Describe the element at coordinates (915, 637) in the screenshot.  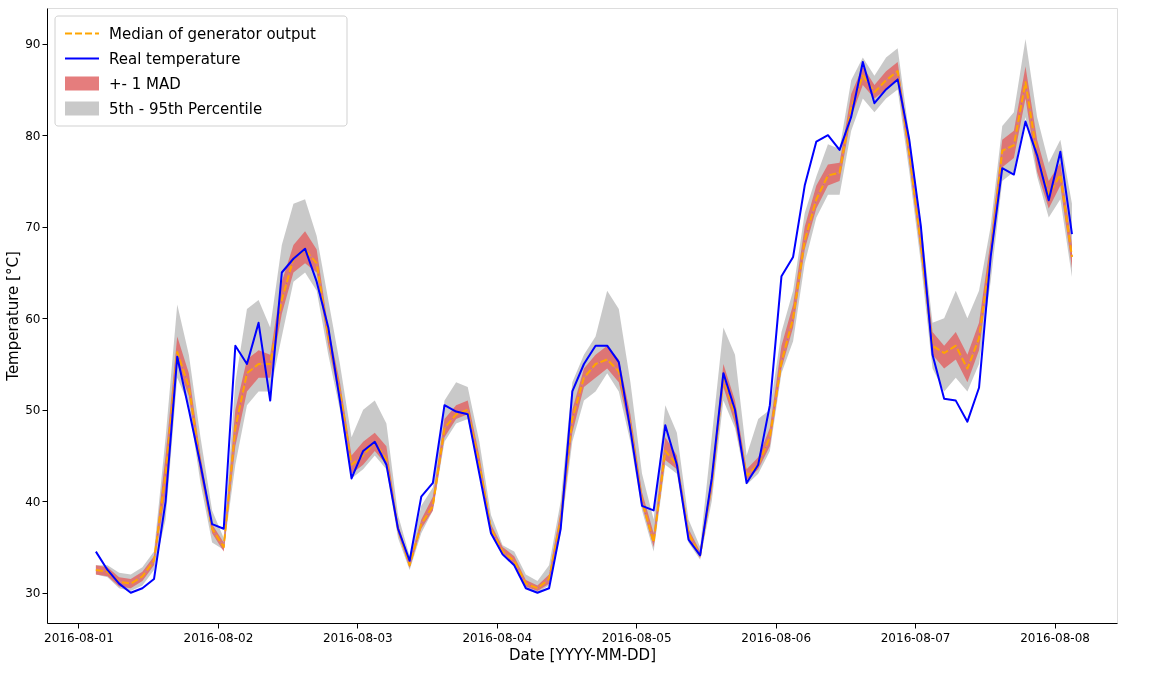
I see `x-tick-label: 2016-08-07` at that location.